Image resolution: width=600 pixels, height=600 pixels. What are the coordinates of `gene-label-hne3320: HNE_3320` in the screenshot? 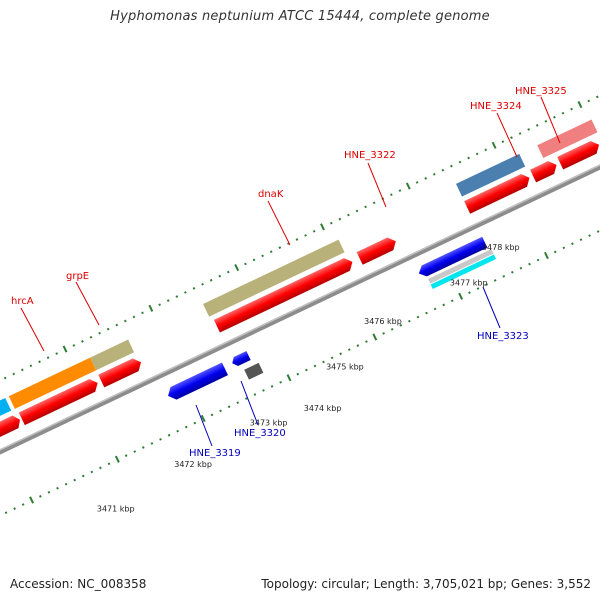 It's located at (260, 433).